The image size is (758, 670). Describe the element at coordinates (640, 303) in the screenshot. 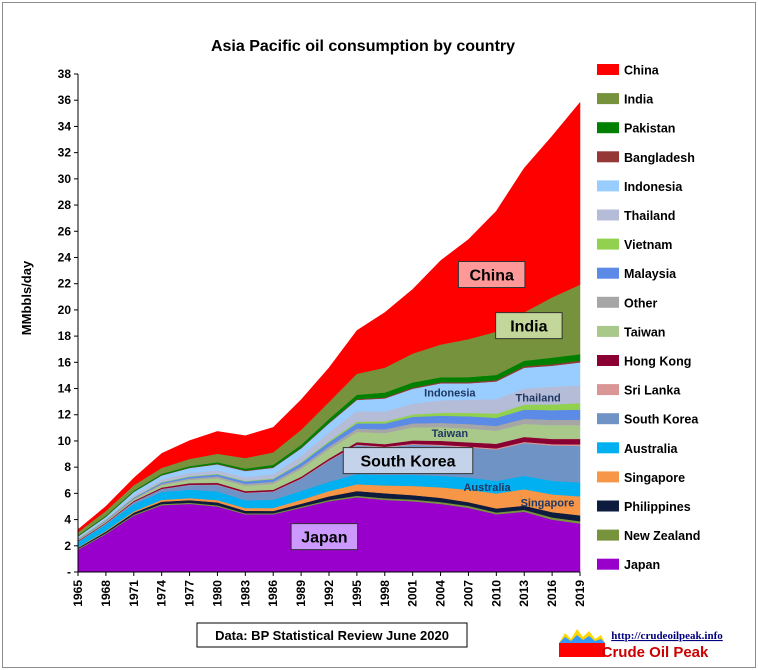

I see `legend-label: Other` at that location.